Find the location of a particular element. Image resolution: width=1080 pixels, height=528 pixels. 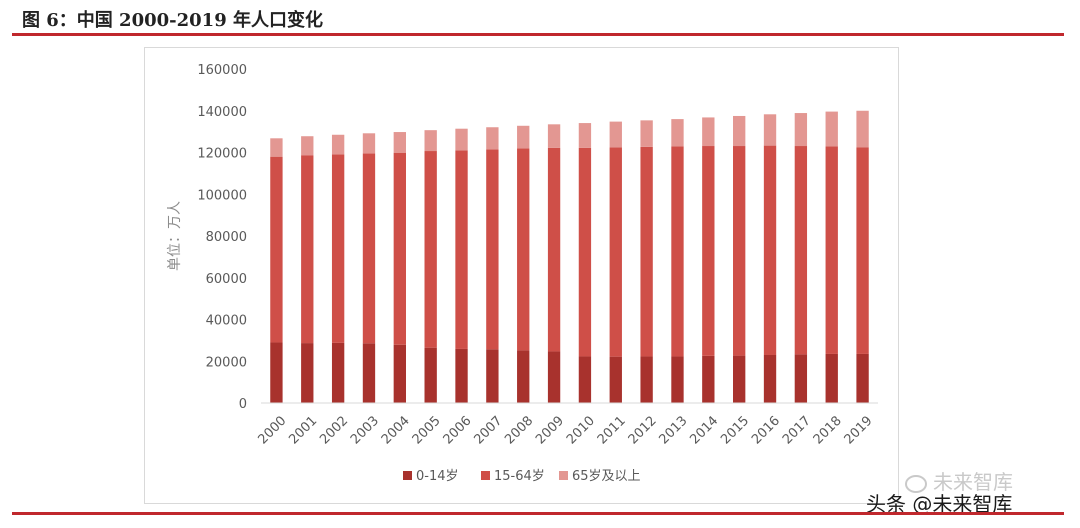

legend-label: 65岁及以上 is located at coordinates (606, 476).